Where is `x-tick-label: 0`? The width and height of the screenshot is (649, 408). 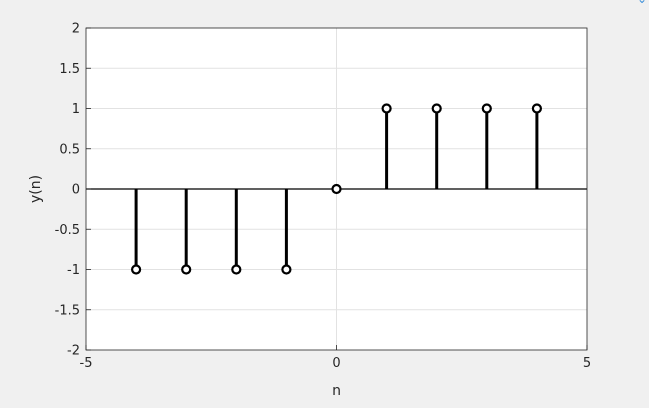
x-tick-label: 0 is located at coordinates (336, 363).